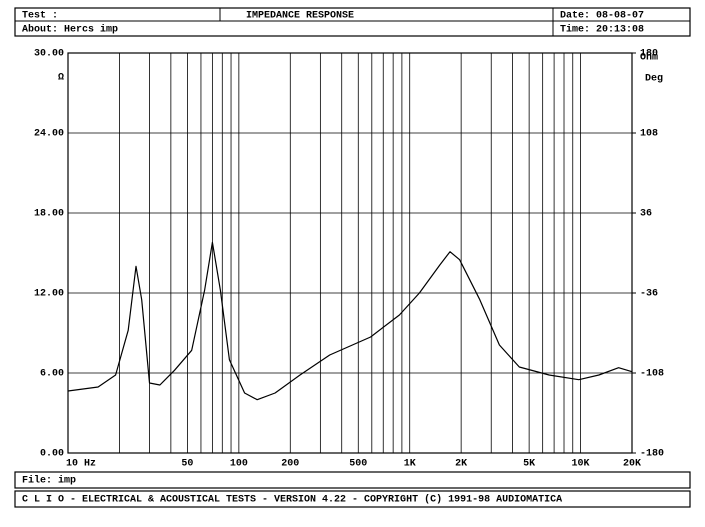 This screenshot has width=705, height=527. I want to click on chart-title: IMPEDANCE RESPONSE, so click(300, 16).